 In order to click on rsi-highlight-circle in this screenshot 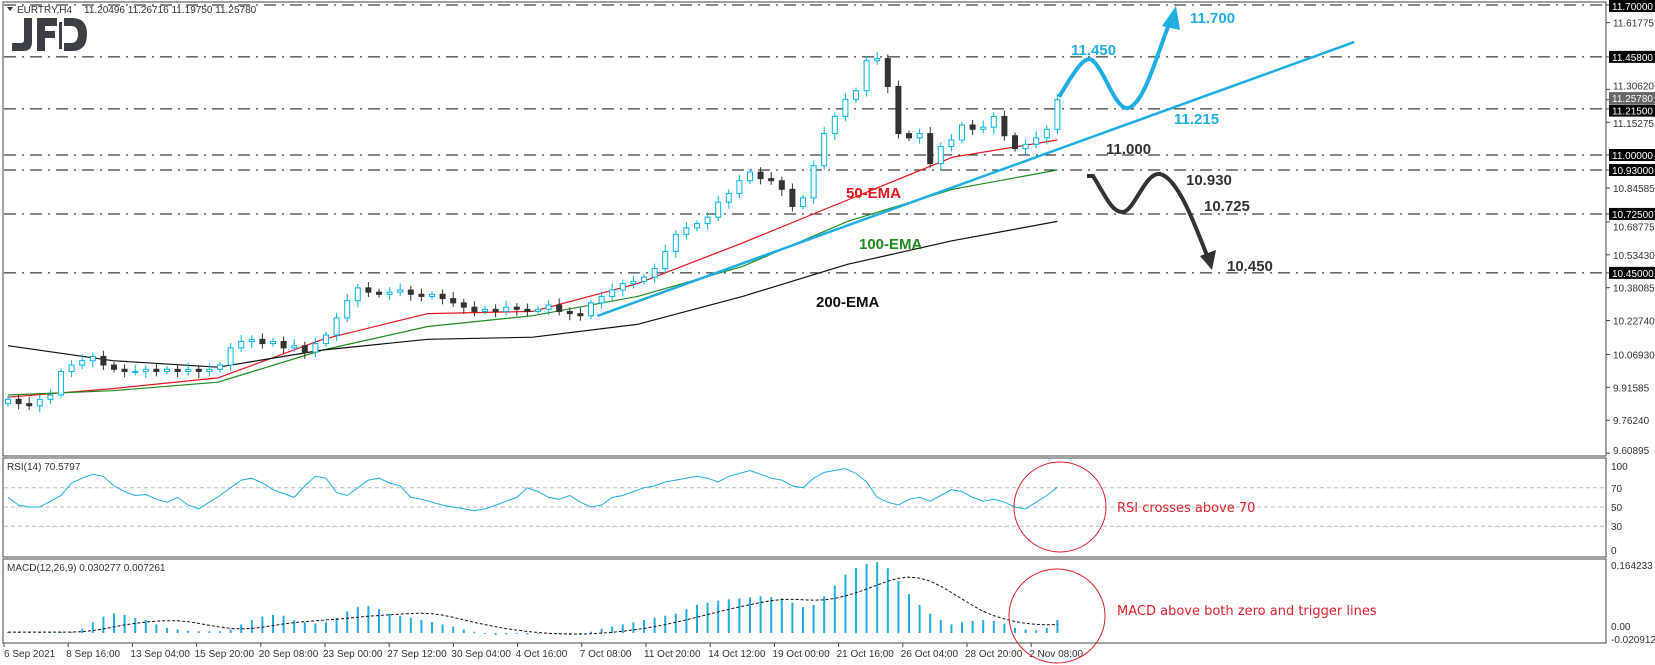, I will do `click(1060, 507)`.